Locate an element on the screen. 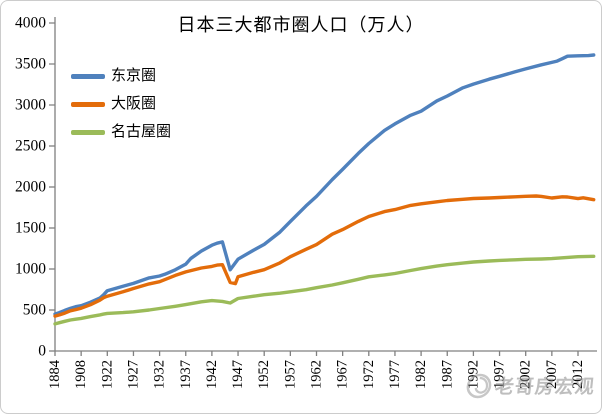 This screenshot has height=414, width=602. x-tick-label: 1987 is located at coordinates (447, 374).